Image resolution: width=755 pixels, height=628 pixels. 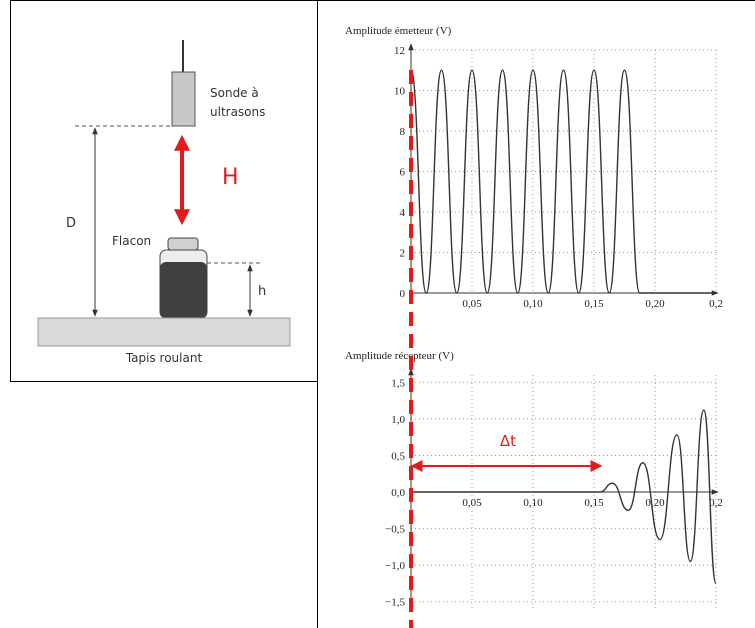 I want to click on belt-label: Tapis roulant, so click(x=164, y=358).